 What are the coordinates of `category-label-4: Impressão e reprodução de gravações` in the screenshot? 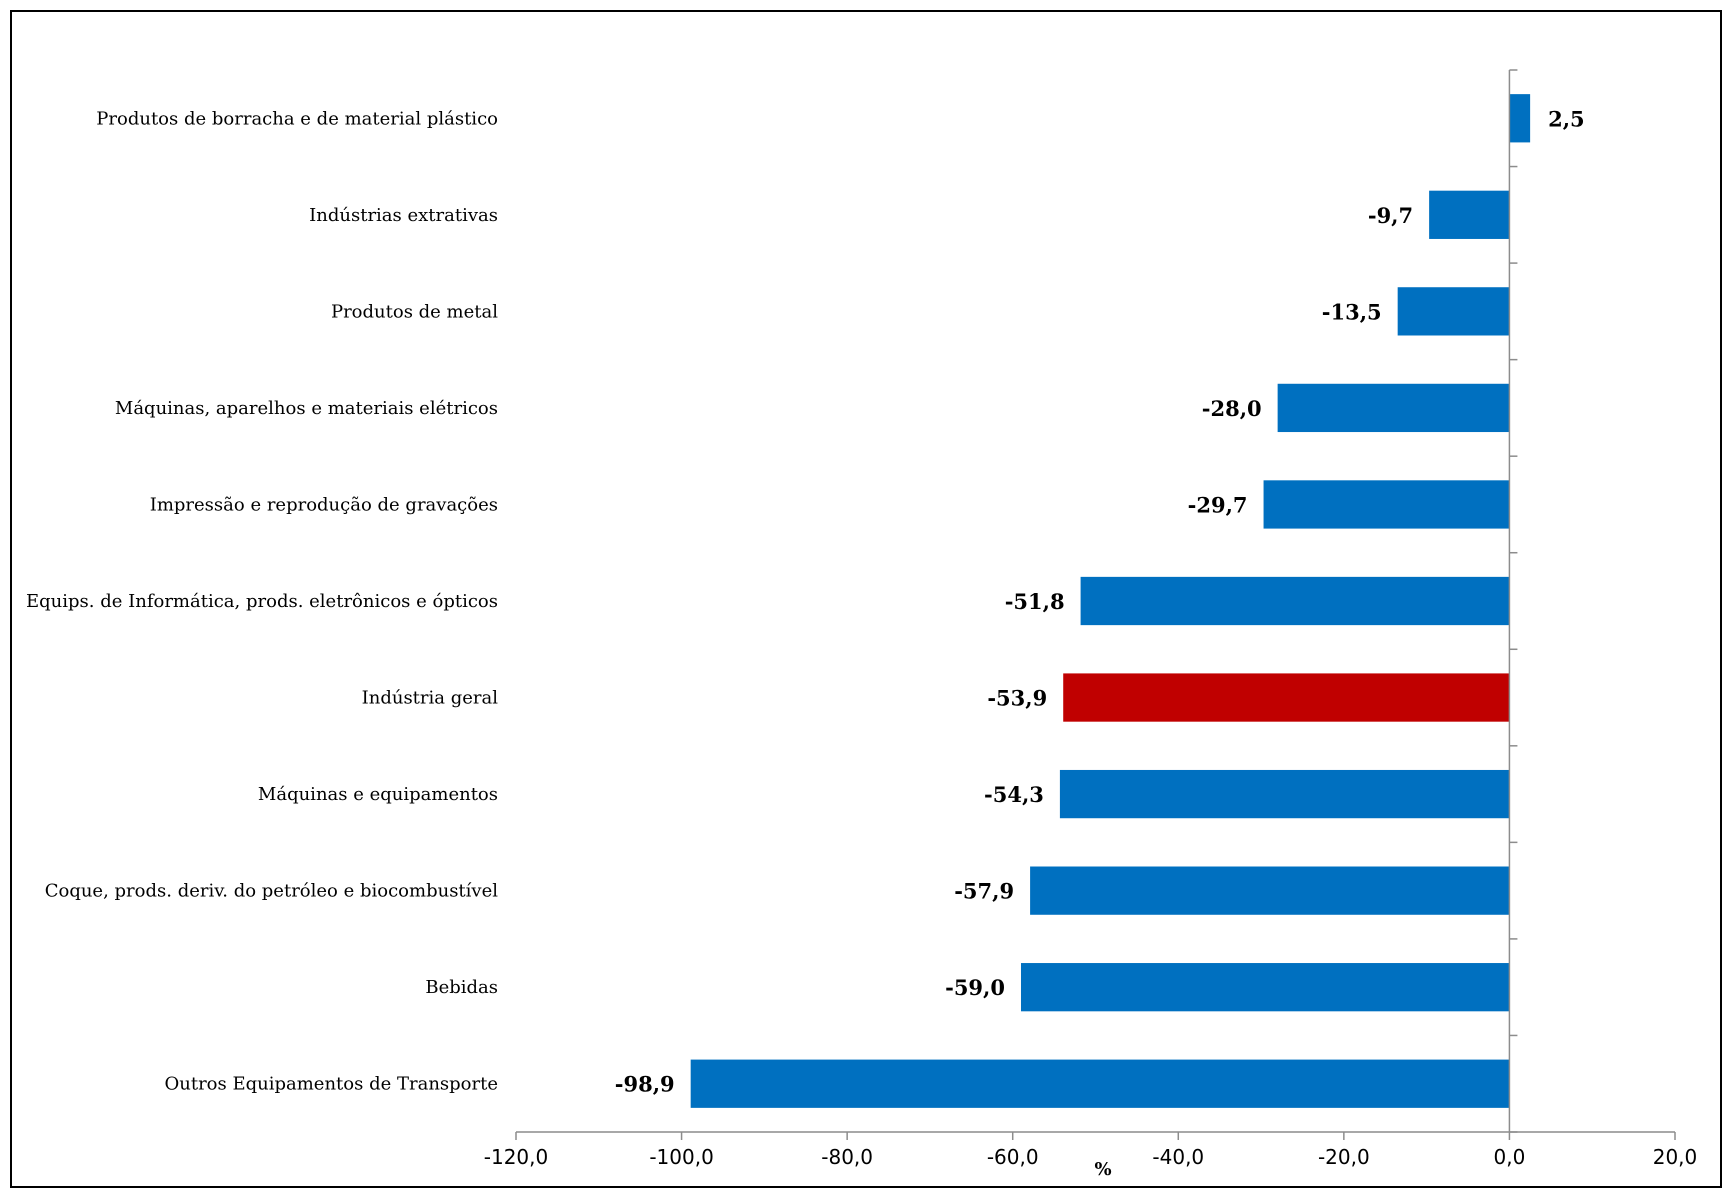 It's located at (324, 504).